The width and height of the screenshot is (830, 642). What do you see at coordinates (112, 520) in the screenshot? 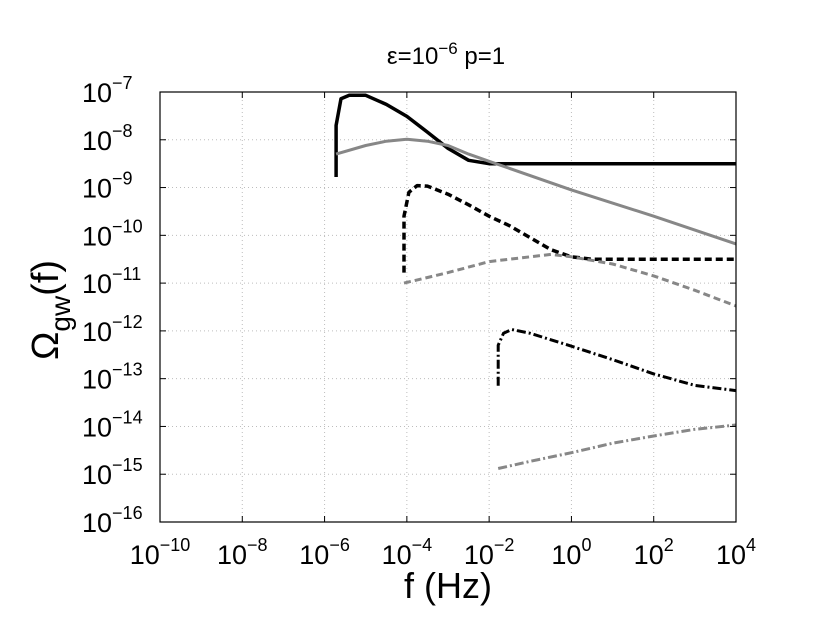
I see `y-tick-label: 10⁻¹⁶` at bounding box center [112, 520].